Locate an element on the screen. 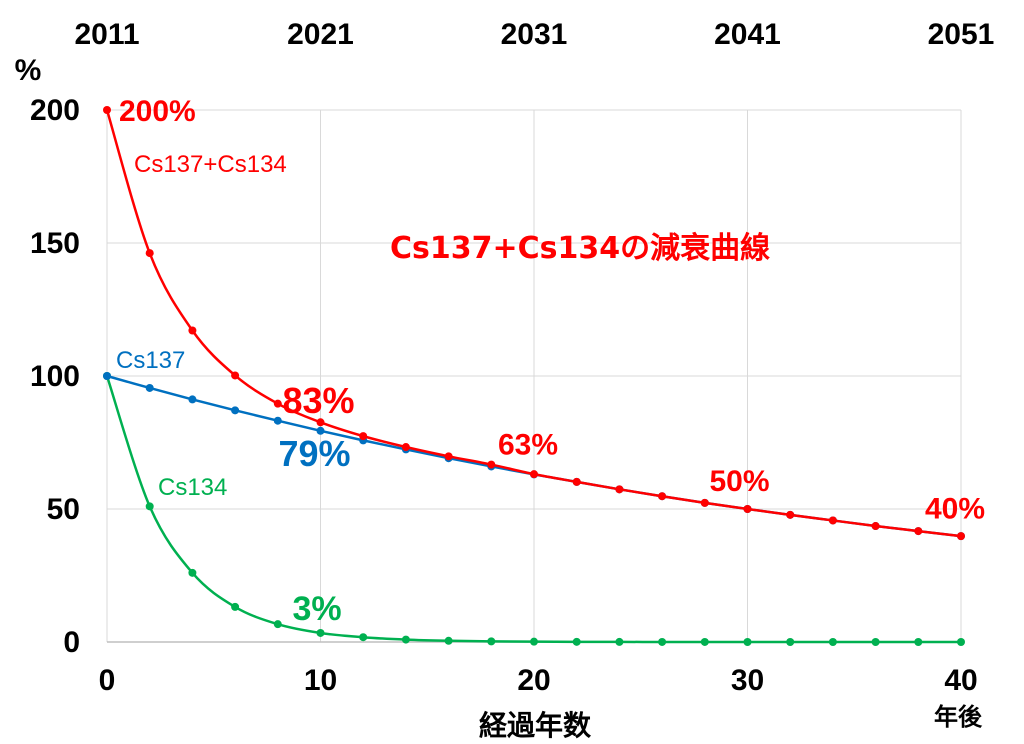 The height and width of the screenshot is (744, 1024). x-tick-label: 10 is located at coordinates (320, 680).